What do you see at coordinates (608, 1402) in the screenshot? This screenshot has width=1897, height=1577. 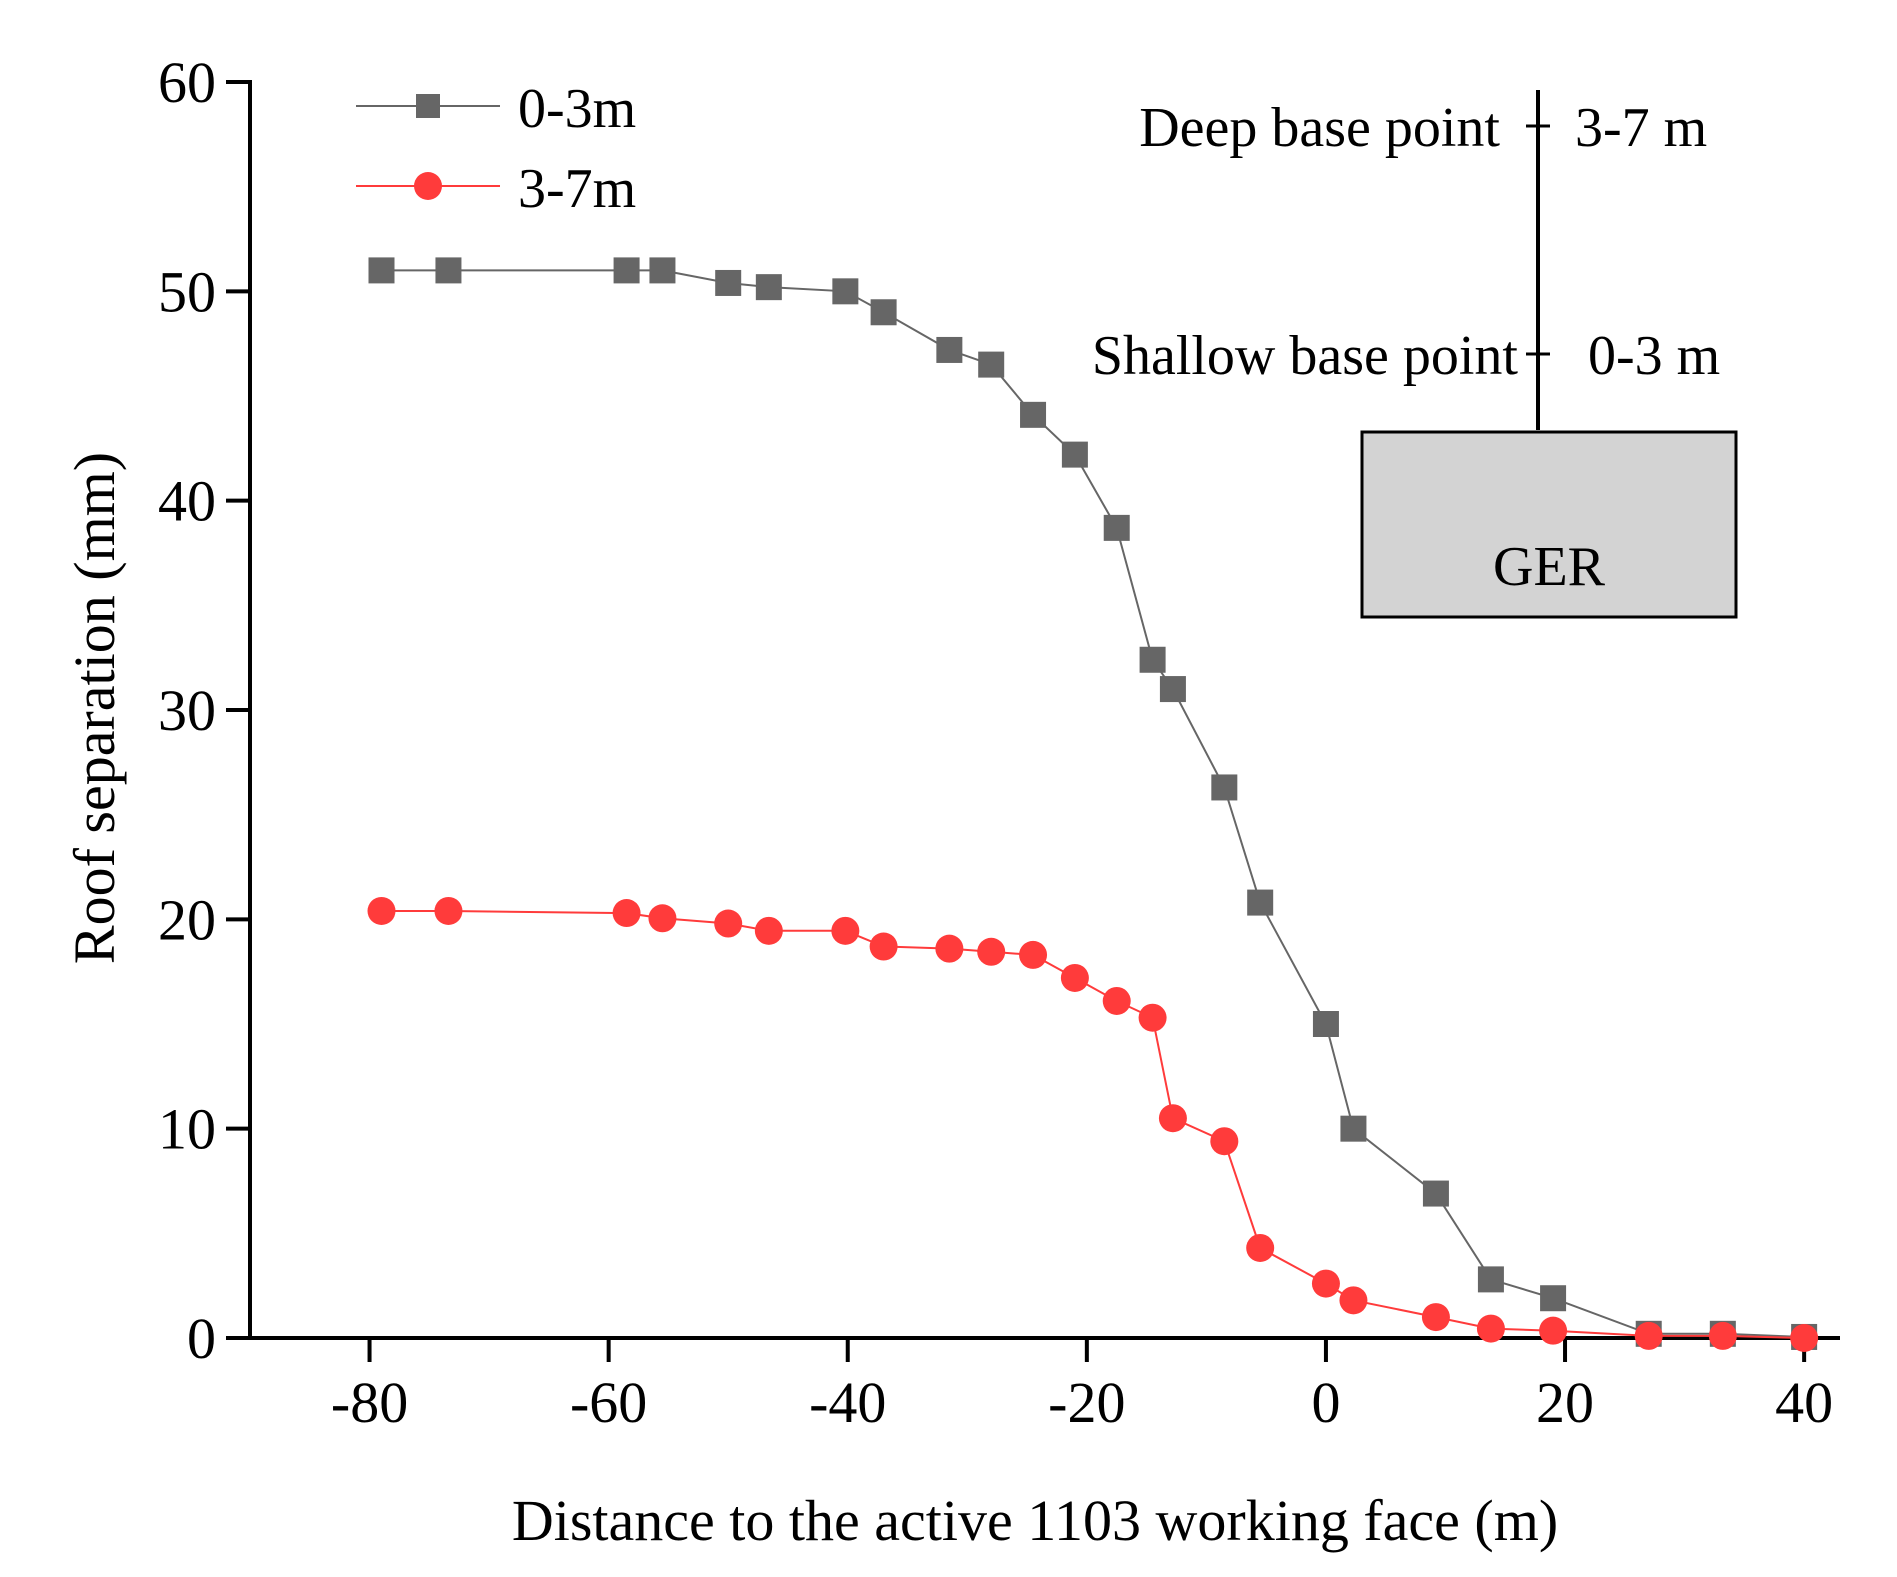 I see `x-tick-label: -60` at bounding box center [608, 1402].